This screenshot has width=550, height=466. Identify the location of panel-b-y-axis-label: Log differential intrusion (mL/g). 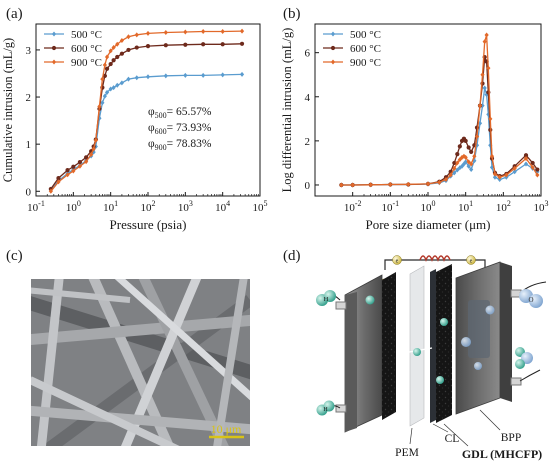
(287, 110).